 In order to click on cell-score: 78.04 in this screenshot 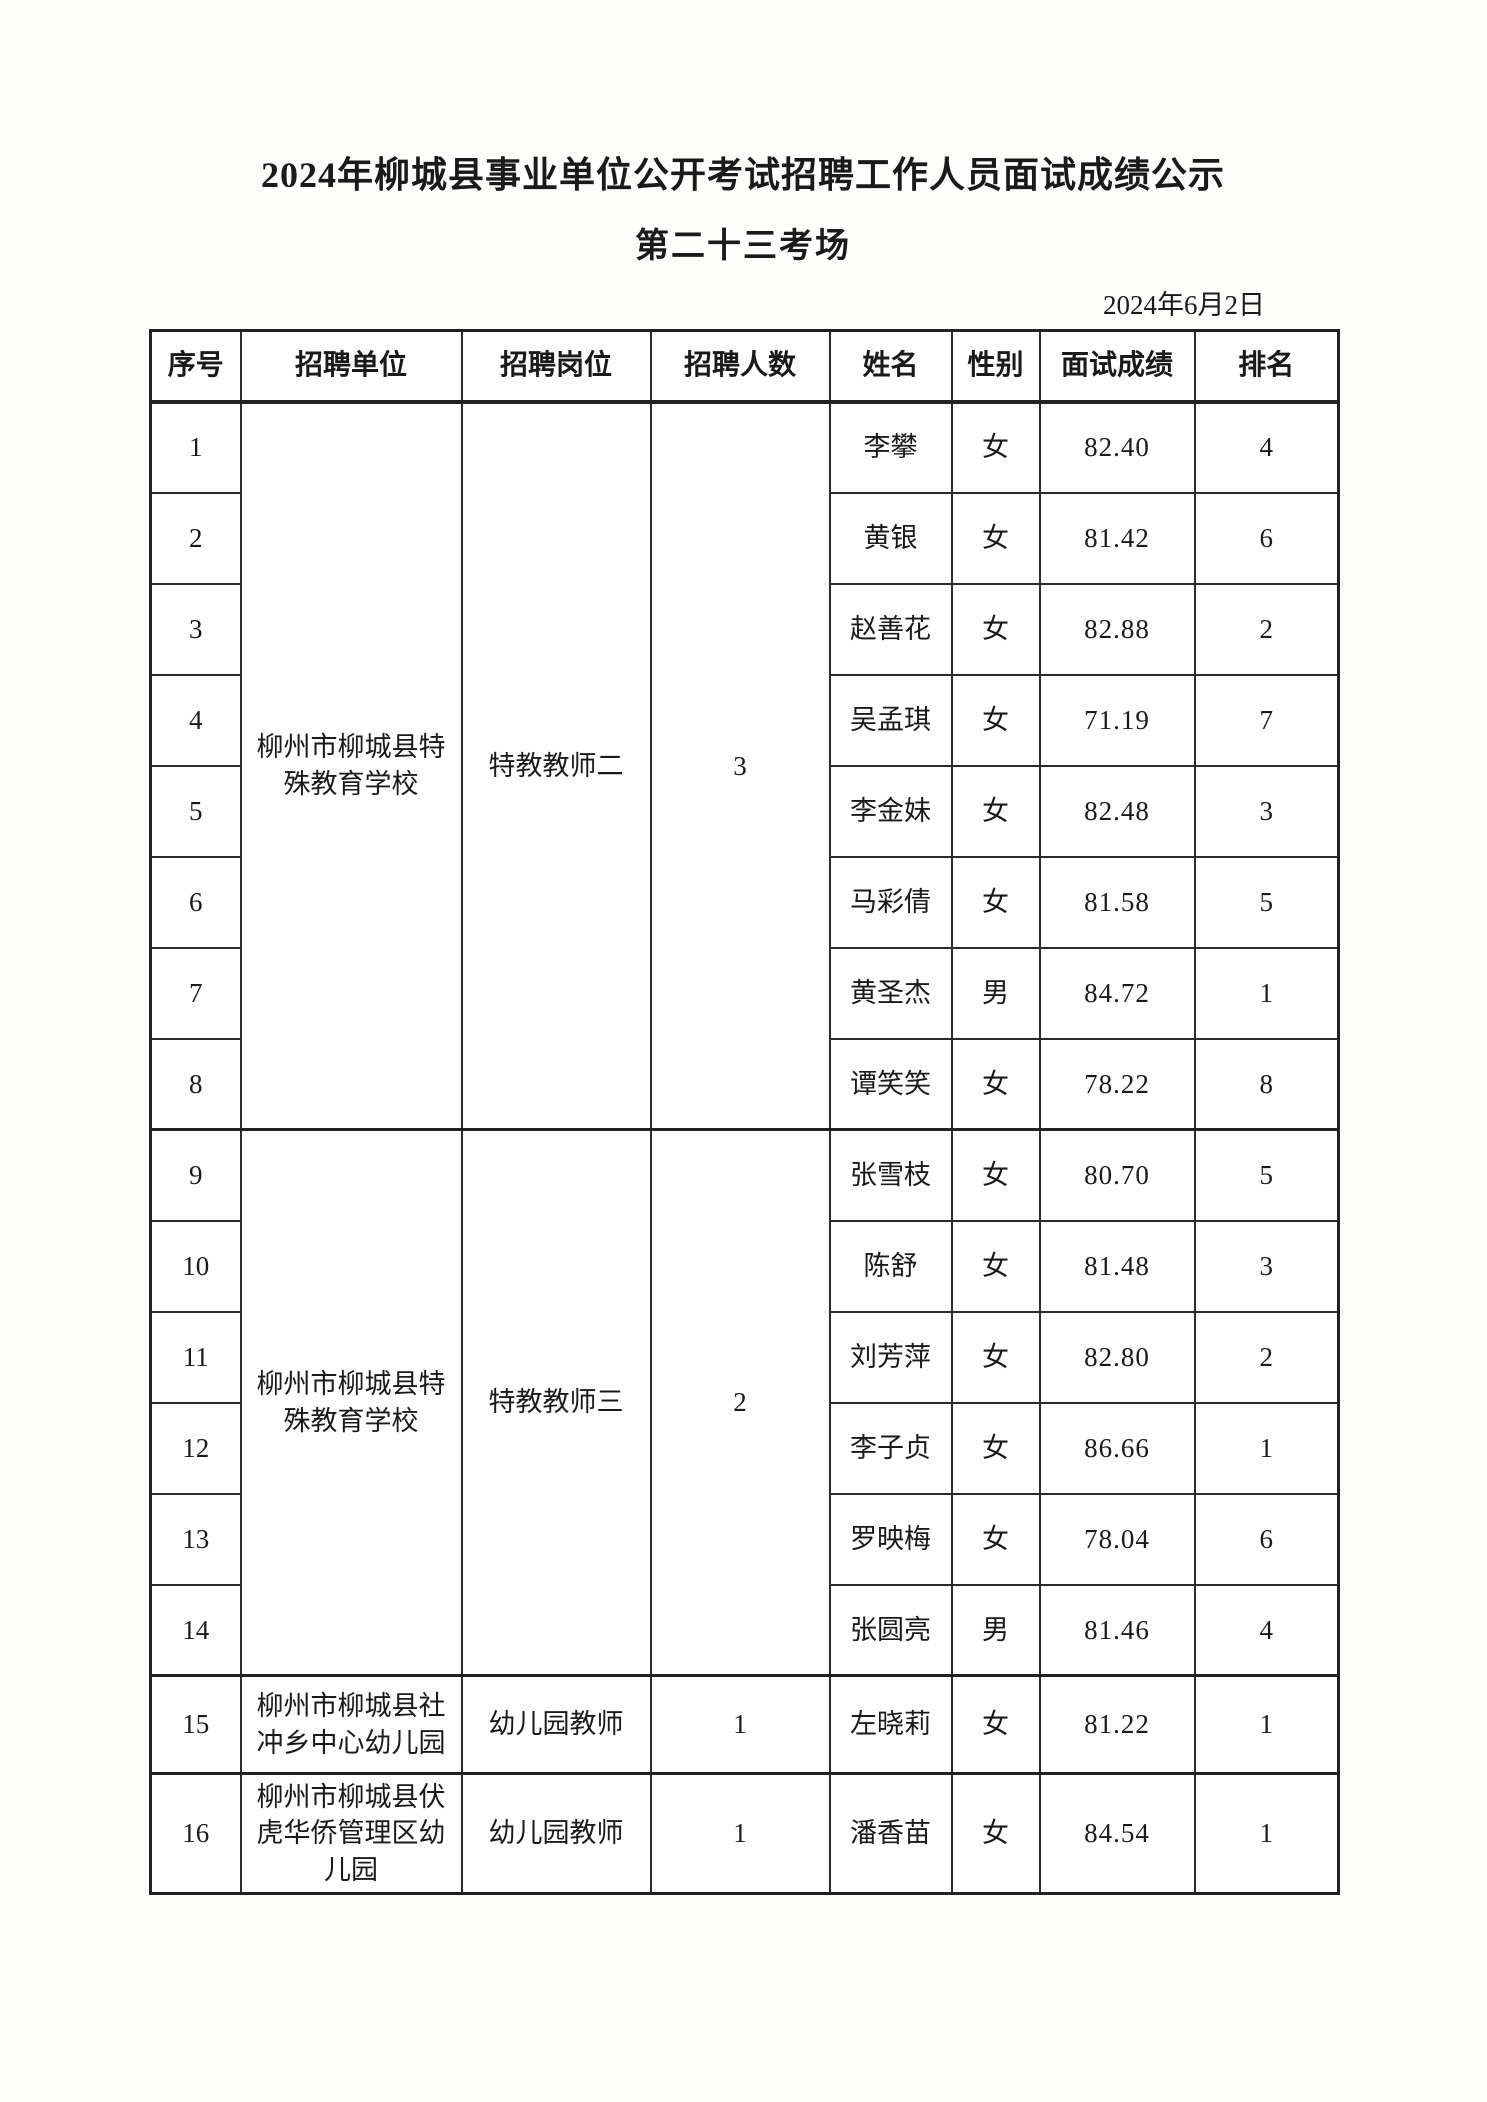, I will do `click(1117, 1539)`.